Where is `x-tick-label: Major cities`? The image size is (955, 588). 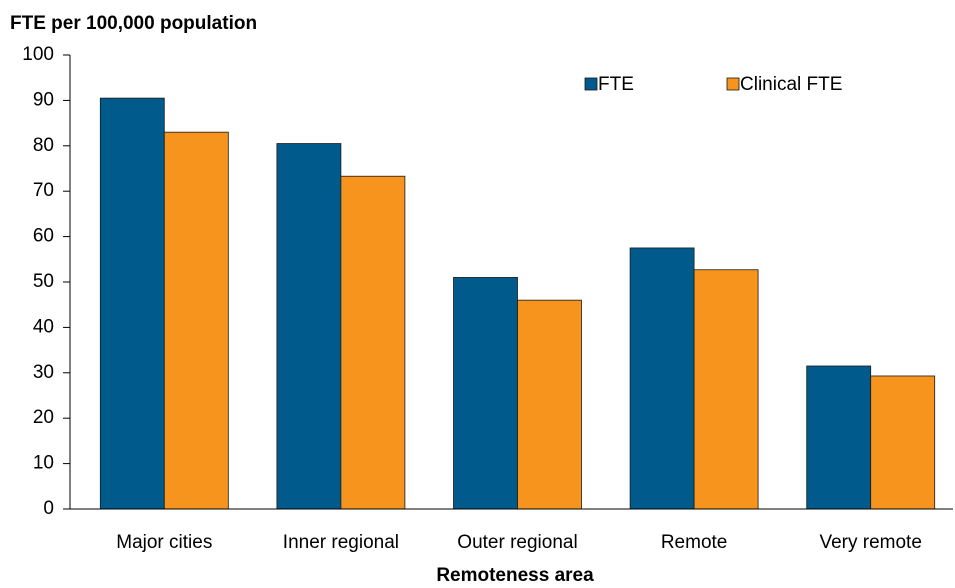 x-tick-label: Major cities is located at coordinates (164, 542).